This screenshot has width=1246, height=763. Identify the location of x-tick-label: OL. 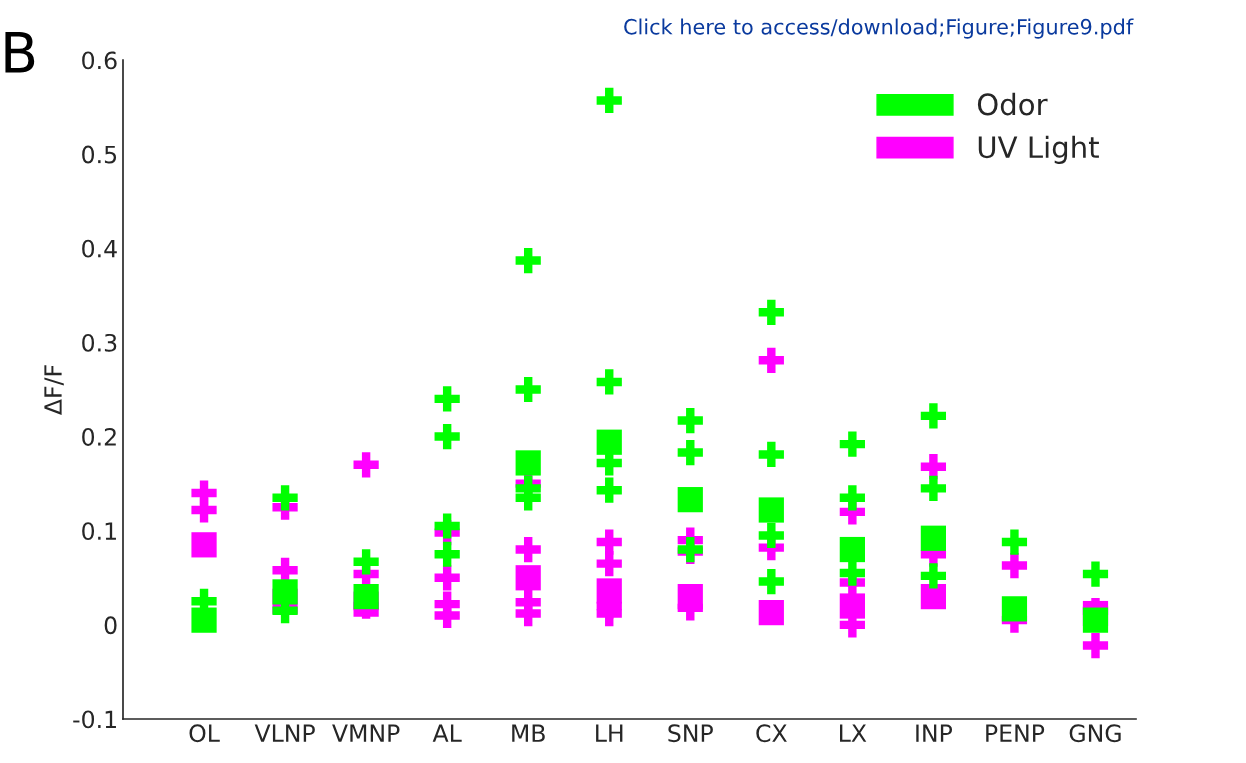
(204, 733).